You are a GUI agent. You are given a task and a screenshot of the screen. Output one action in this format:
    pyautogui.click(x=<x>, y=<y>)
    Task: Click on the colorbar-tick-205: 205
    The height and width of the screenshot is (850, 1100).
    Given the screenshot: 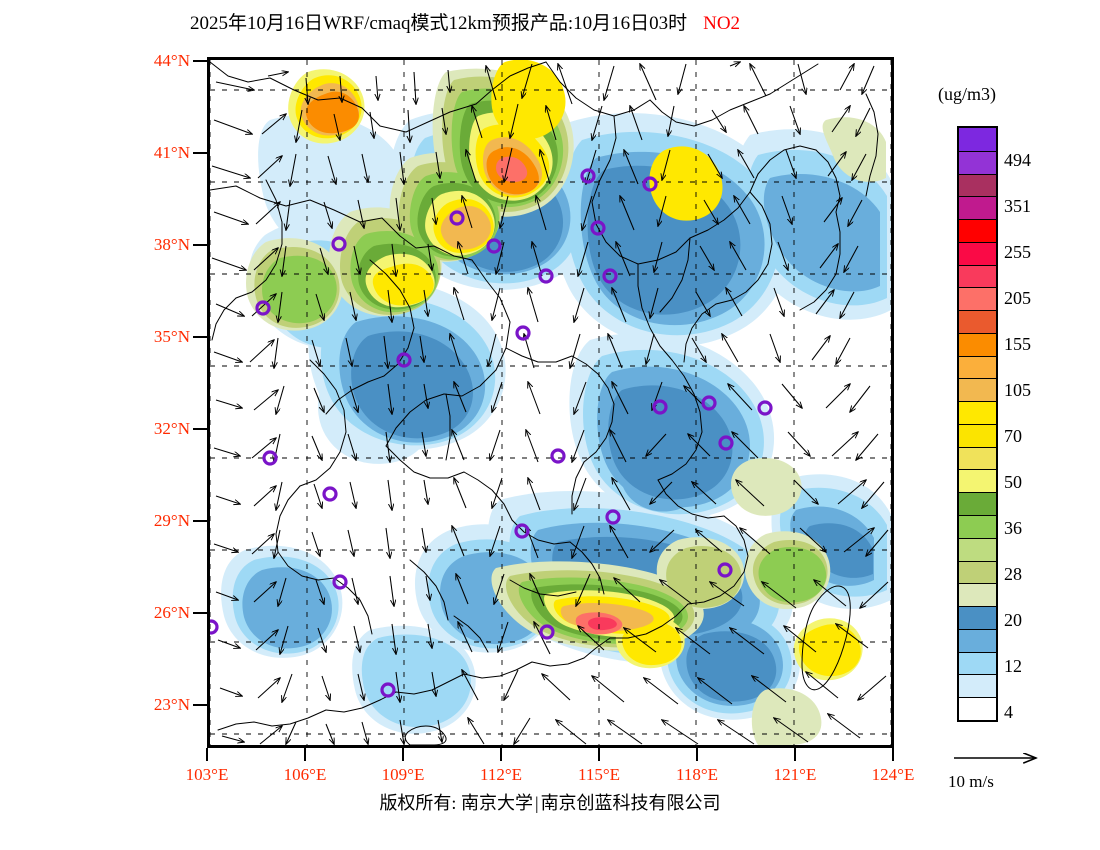 What is the action you would take?
    pyautogui.click(x=1017, y=298)
    